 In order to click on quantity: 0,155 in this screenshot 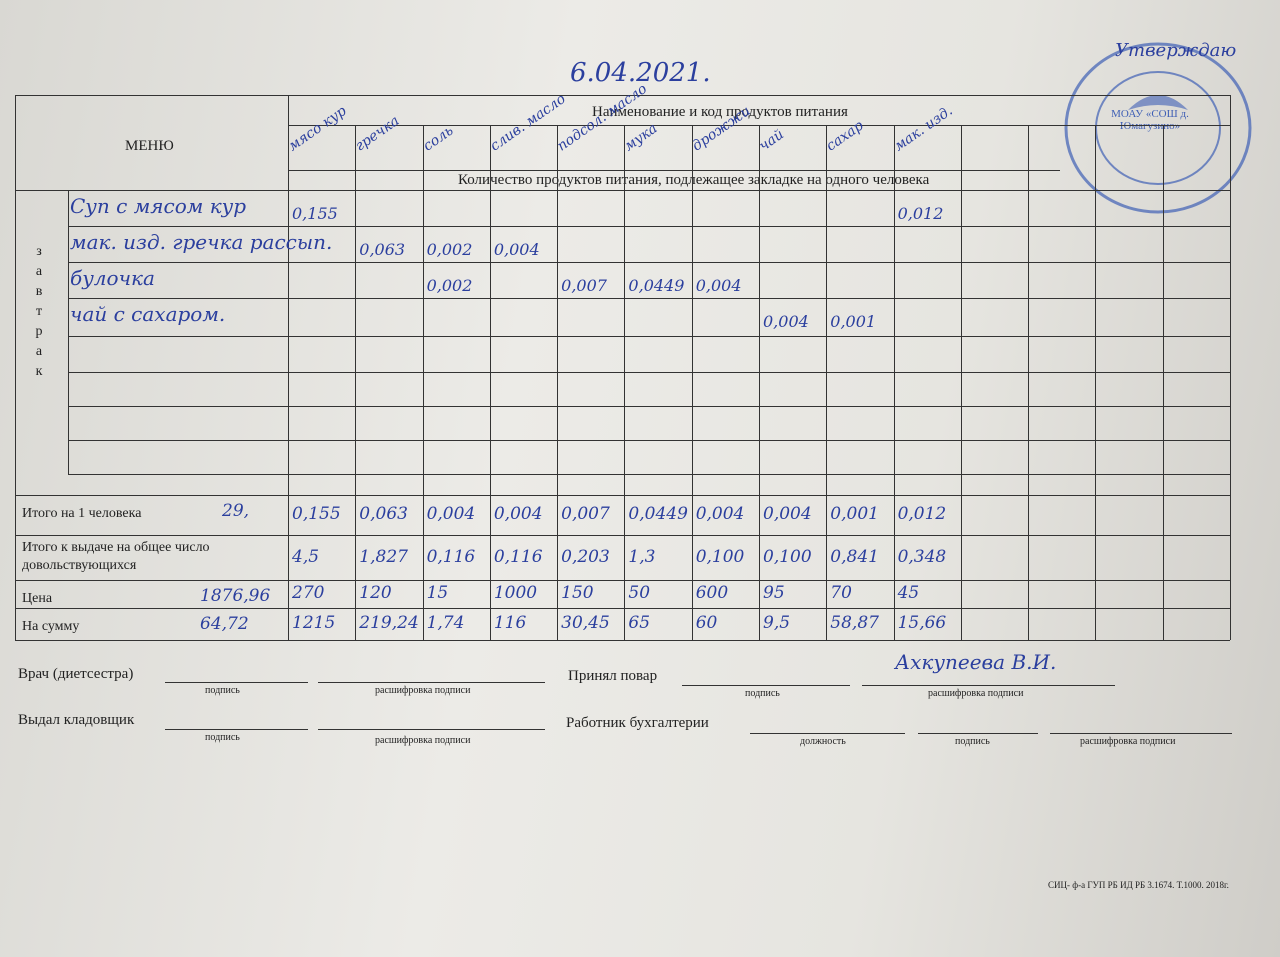, I will do `click(315, 213)`.